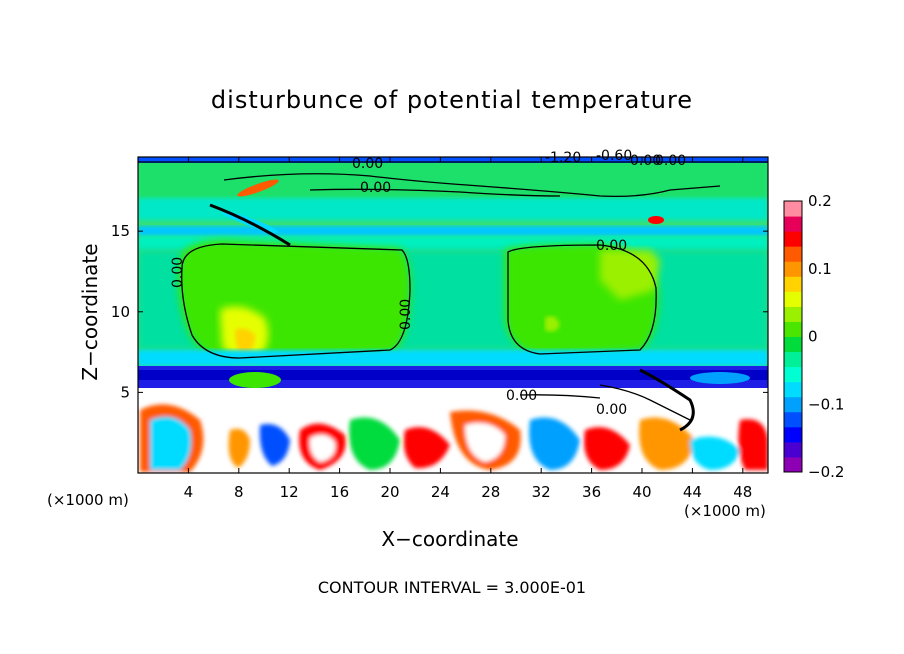  I want to click on contour-interval-note: CONTOUR INTERVAL = 3.000E-01, so click(452, 587).